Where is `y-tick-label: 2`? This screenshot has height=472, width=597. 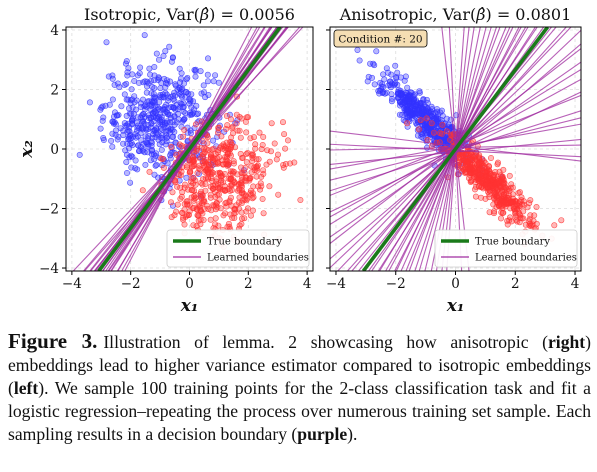 y-tick-label: 2 is located at coordinates (54, 90).